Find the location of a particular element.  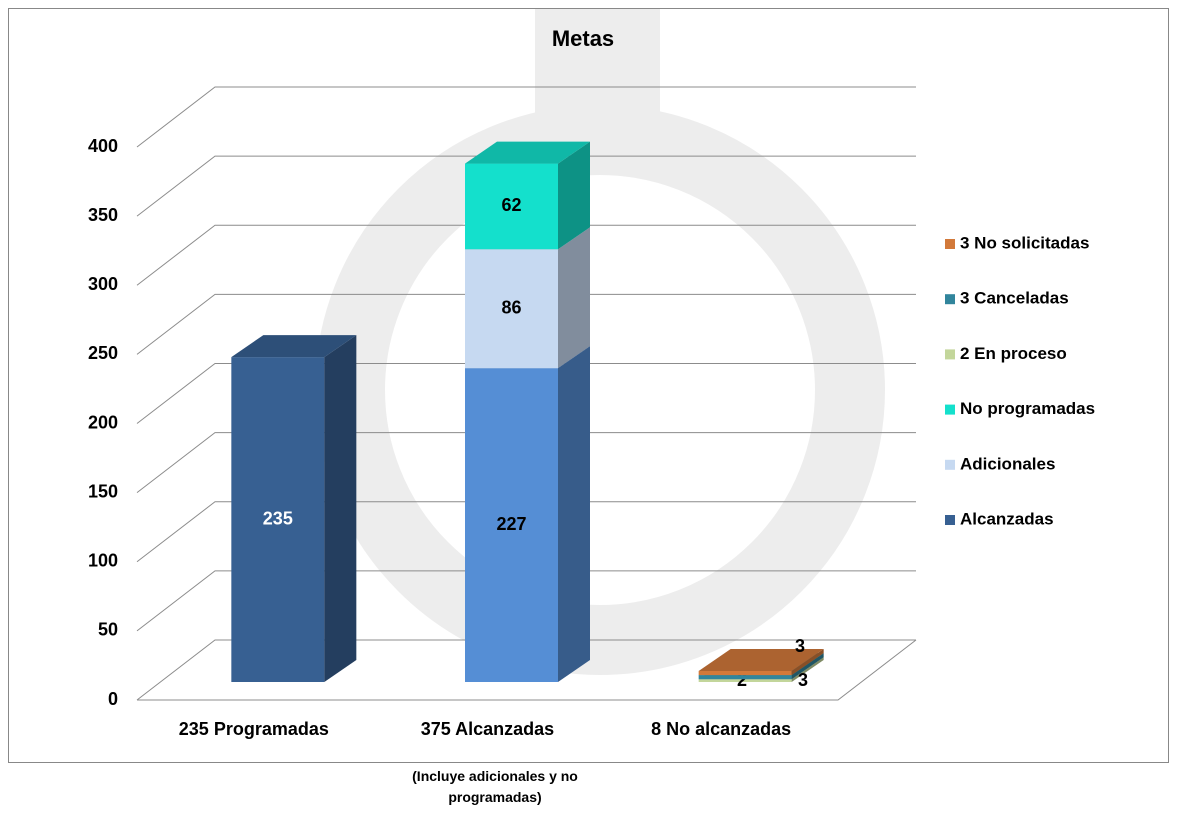

y-tick-label: 400 is located at coordinates (103, 146).